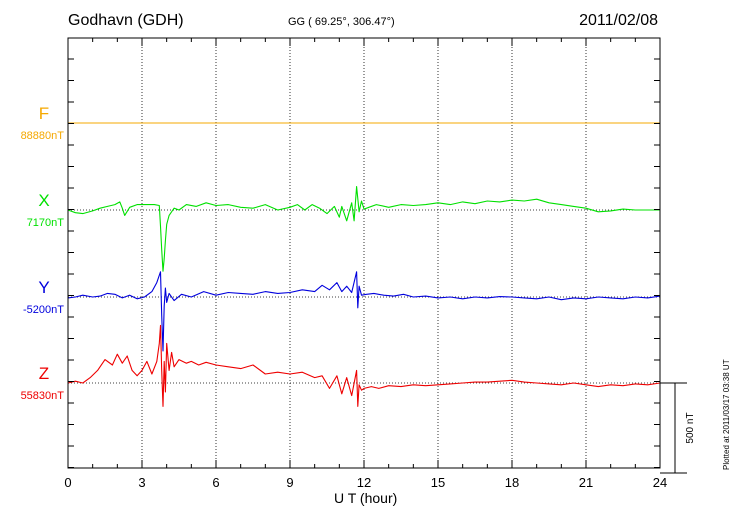  I want to click on series-labels: F 88880nT X 7170nT Y -5200nT Z 55830nT, so click(43, 253).